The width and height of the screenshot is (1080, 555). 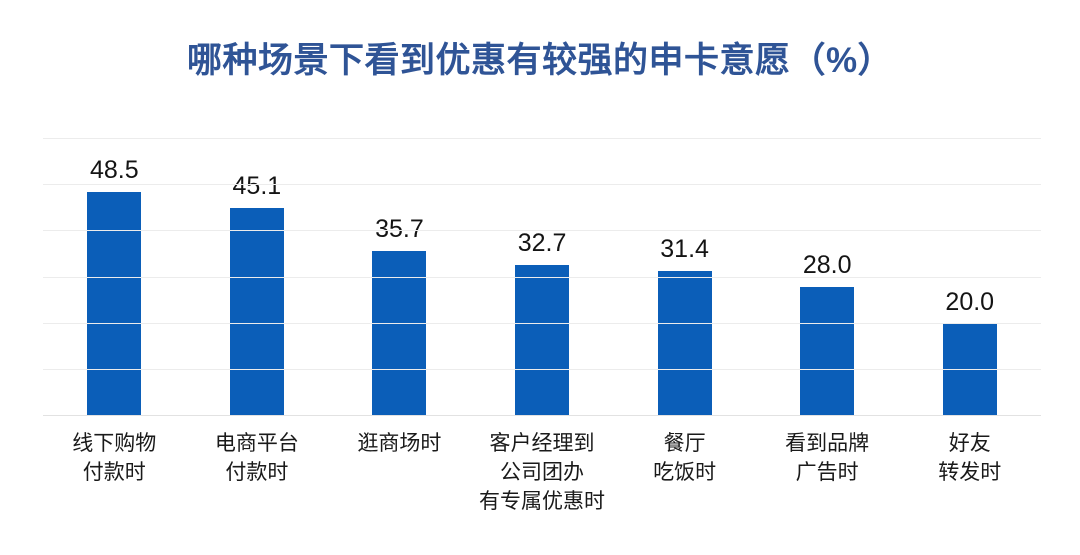 I want to click on bar-column: 31.4, so click(x=684, y=277).